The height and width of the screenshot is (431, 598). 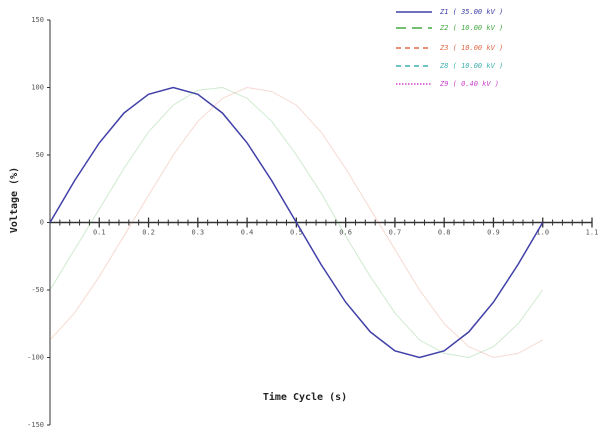 What do you see at coordinates (296, 233) in the screenshot?
I see `x-tick-label: 0.5` at bounding box center [296, 233].